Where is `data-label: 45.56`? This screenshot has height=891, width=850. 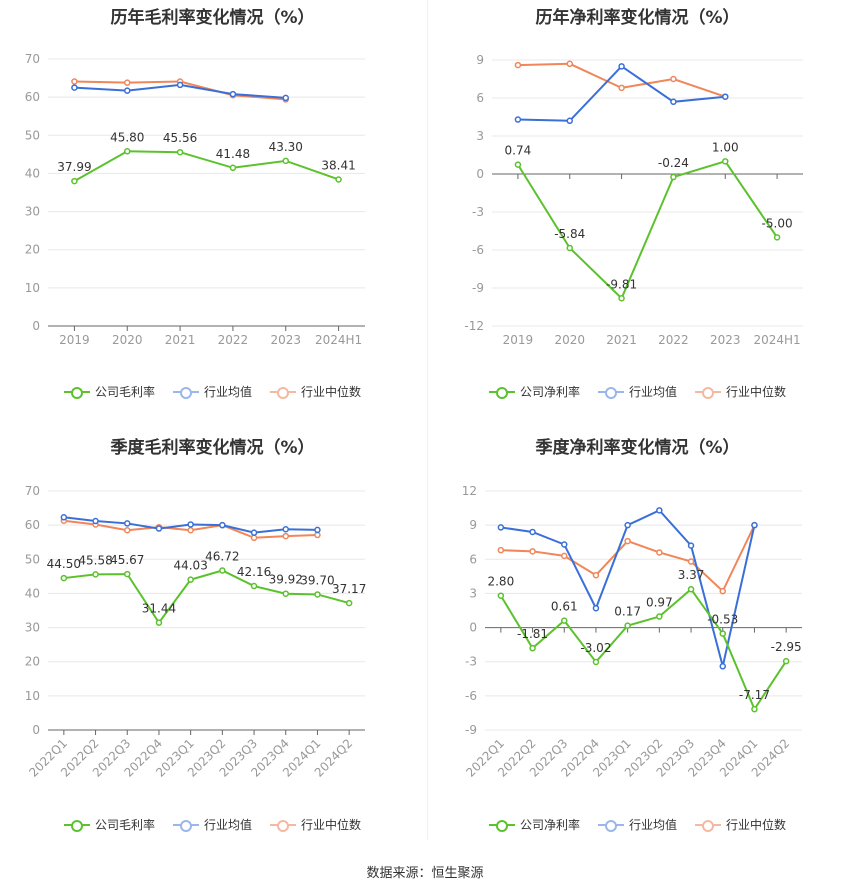
data-label: 45.56 is located at coordinates (180, 138).